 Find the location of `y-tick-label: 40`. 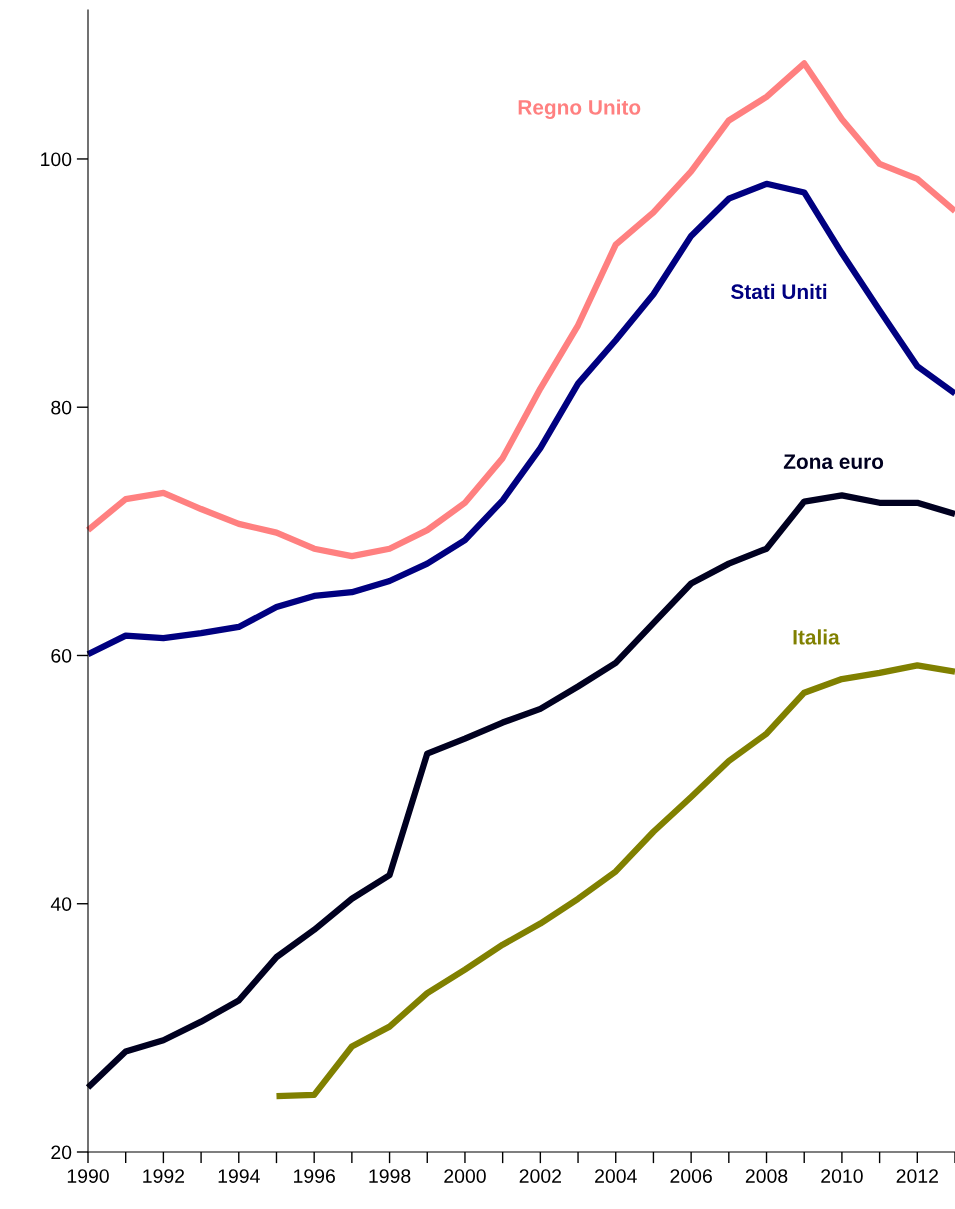

y-tick-label: 40 is located at coordinates (61, 904).